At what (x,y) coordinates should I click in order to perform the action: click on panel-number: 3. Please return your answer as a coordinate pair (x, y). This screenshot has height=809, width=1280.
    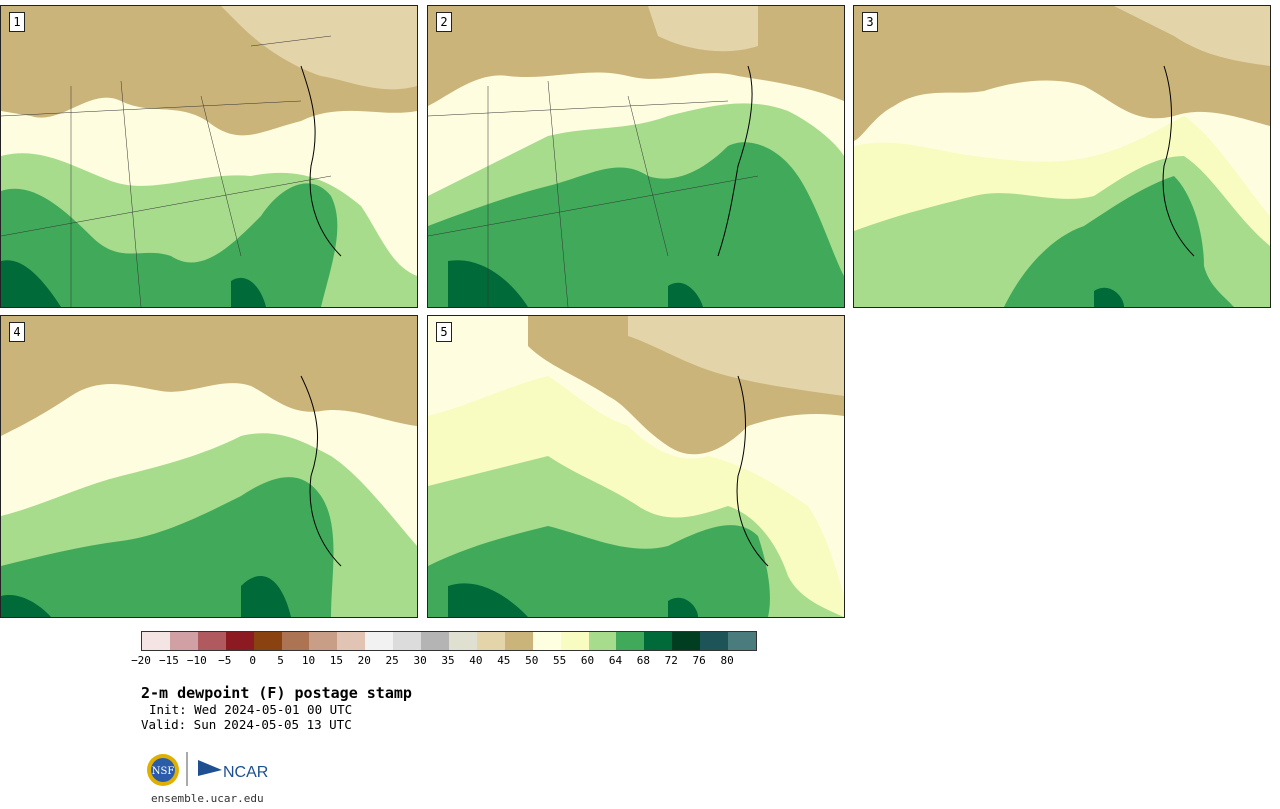
    Looking at the image, I should click on (870, 22).